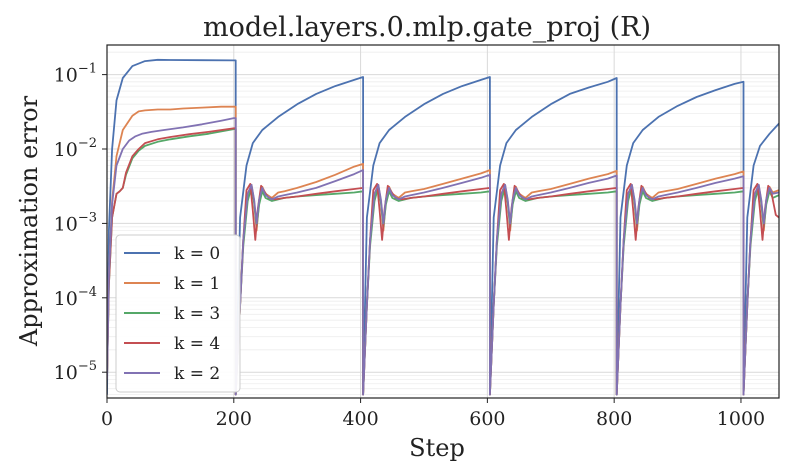 The image size is (793, 476). What do you see at coordinates (197, 314) in the screenshot?
I see `legend-label: k = 3` at bounding box center [197, 314].